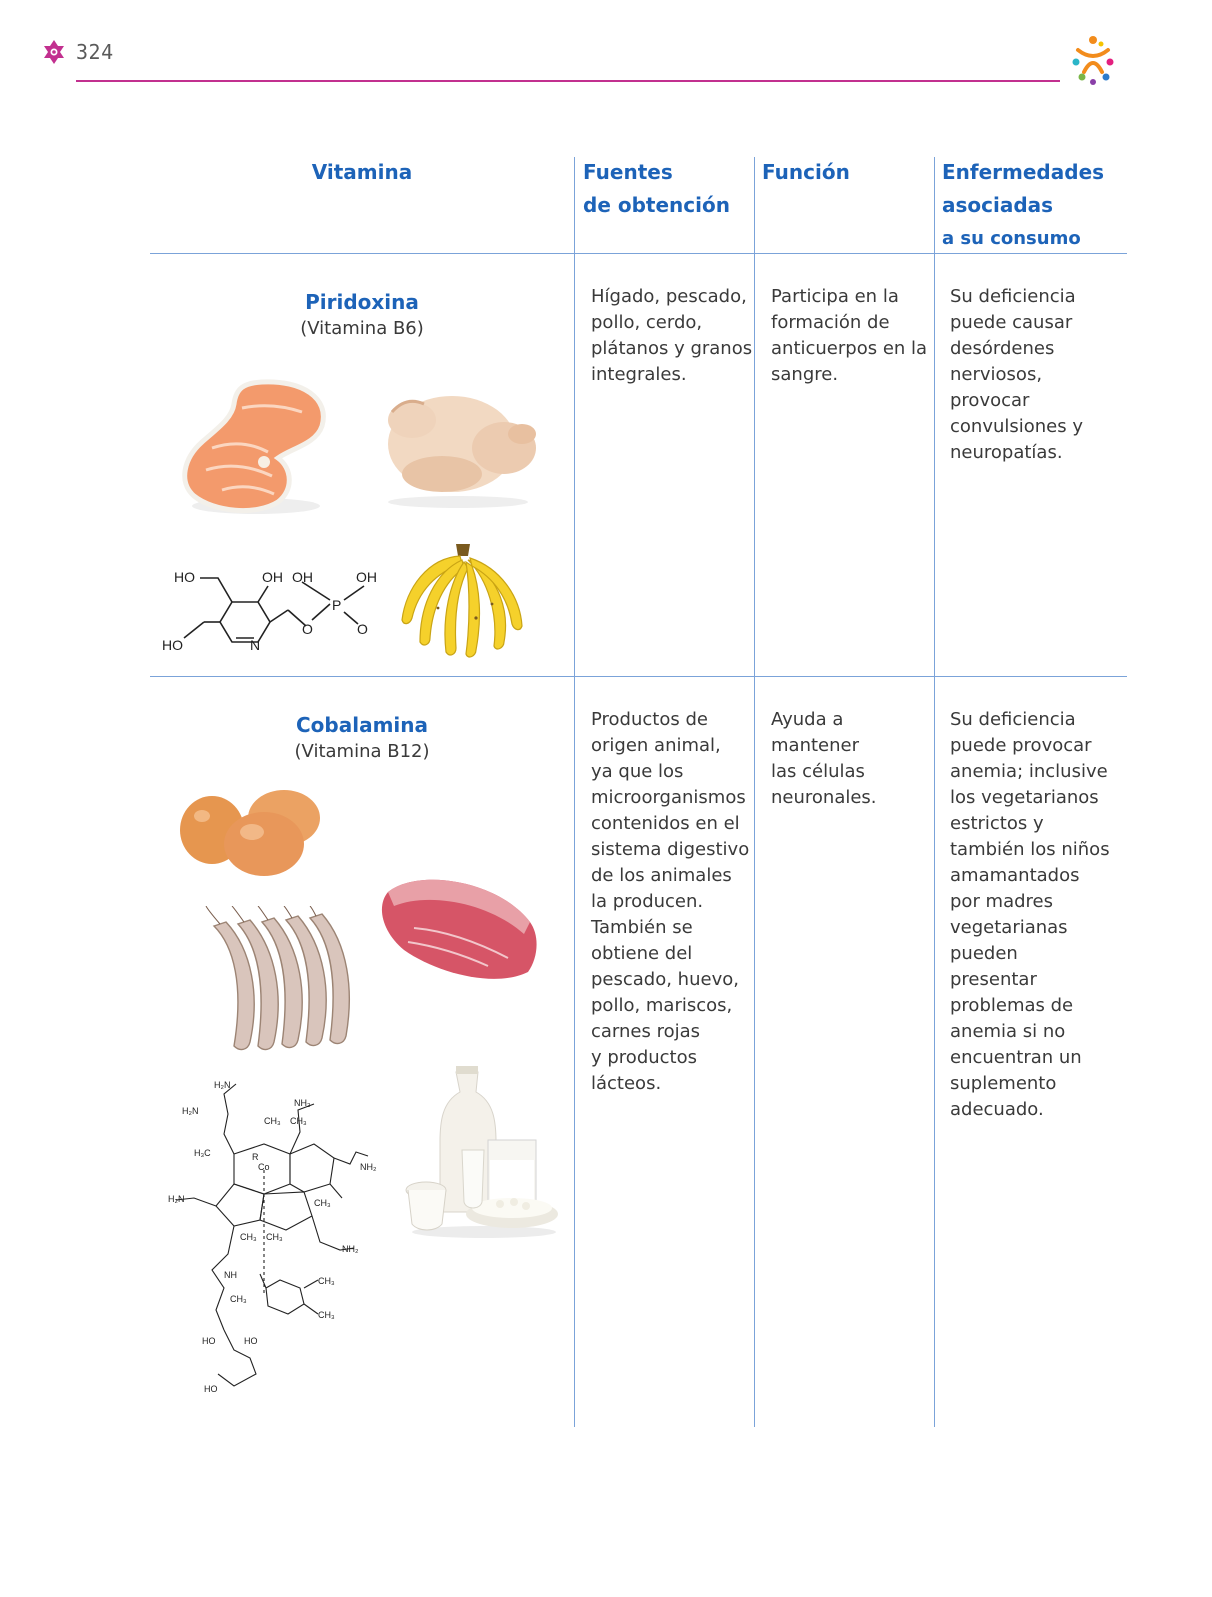 The height and width of the screenshot is (1597, 1212). Describe the element at coordinates (95, 52) in the screenshot. I see `page-number: 324` at that location.